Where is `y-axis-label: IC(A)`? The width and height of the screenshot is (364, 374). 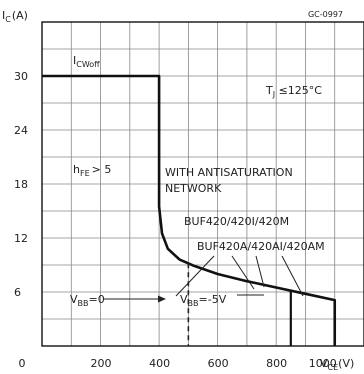 y-axis-label: IC(A) is located at coordinates (15, 16).